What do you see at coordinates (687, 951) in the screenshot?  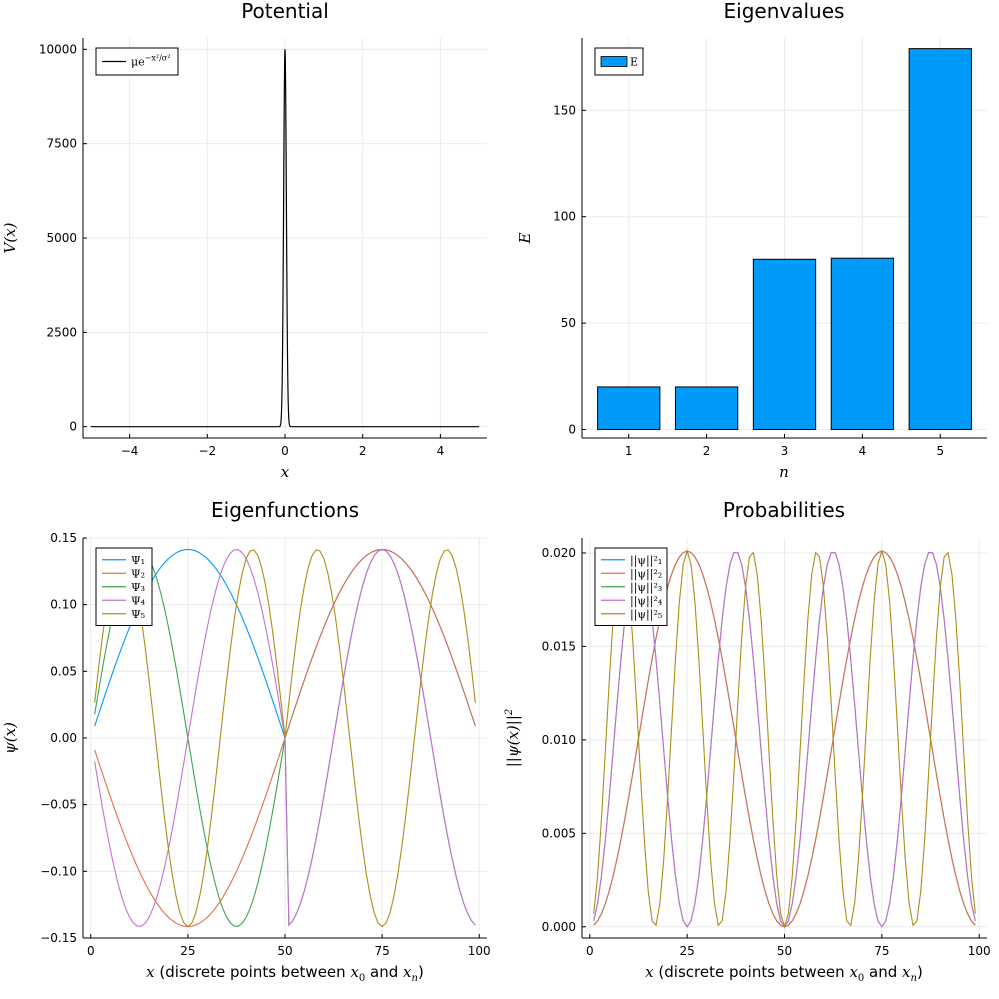 I see `probabilities-xtick-label: 25` at bounding box center [687, 951].